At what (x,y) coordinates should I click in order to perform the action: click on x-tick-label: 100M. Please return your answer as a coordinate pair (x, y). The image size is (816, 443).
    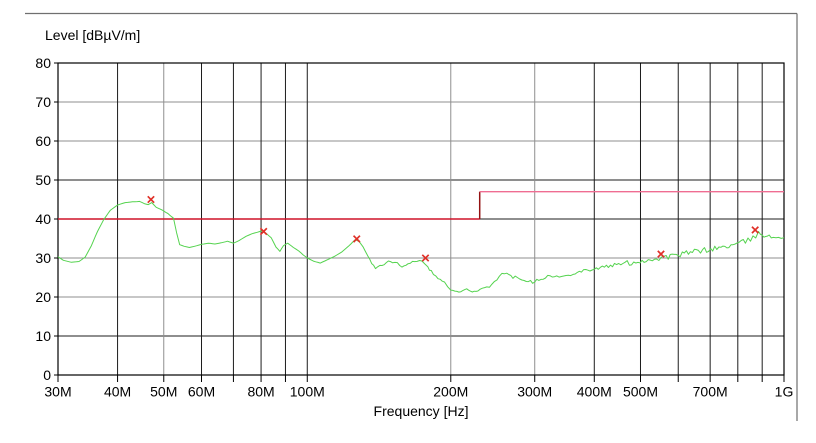
    Looking at the image, I should click on (307, 391).